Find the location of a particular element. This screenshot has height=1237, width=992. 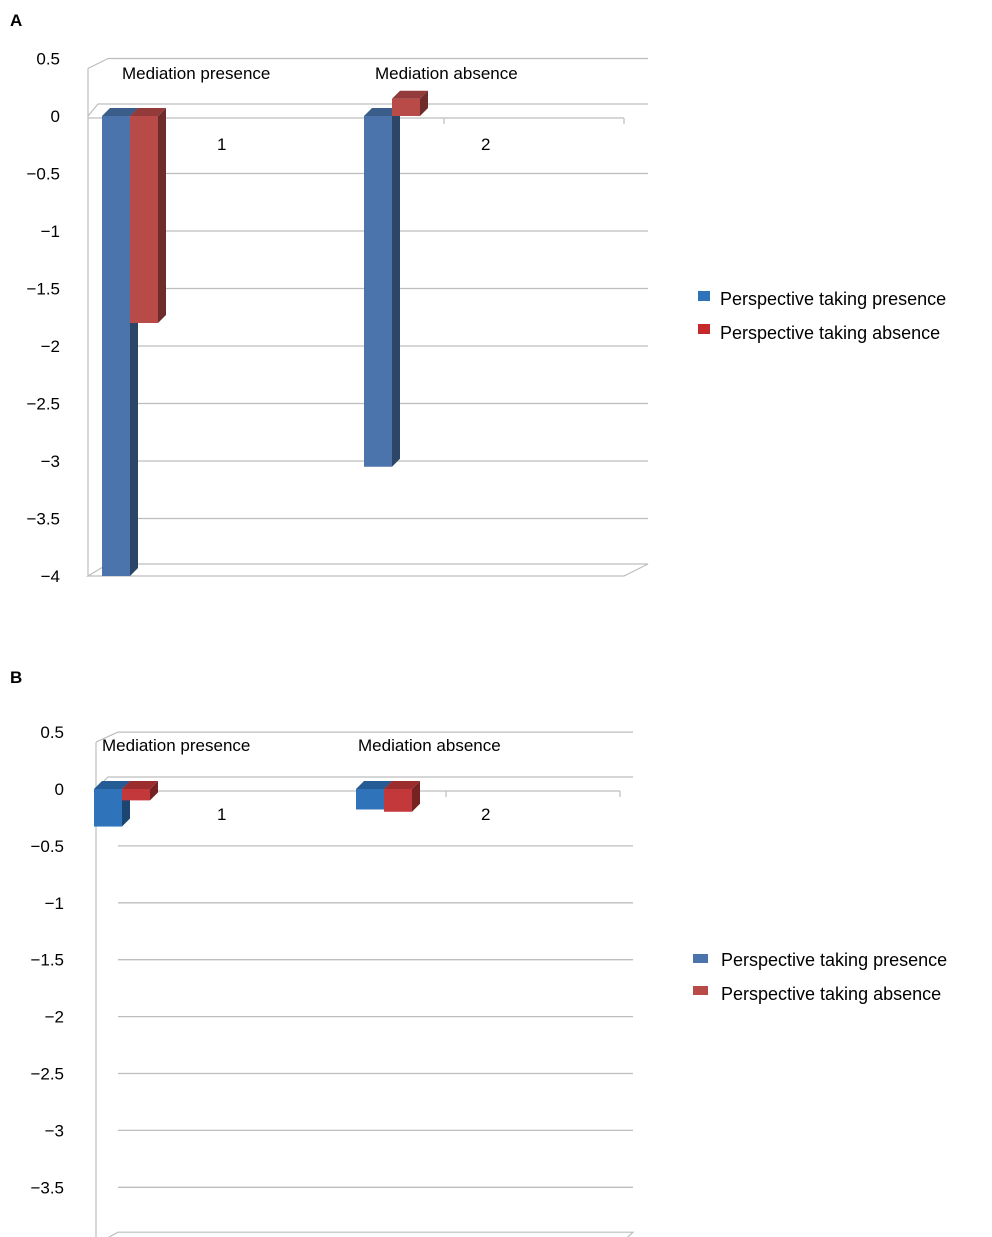

bar-a-cat2-series2 is located at coordinates (410, 103).